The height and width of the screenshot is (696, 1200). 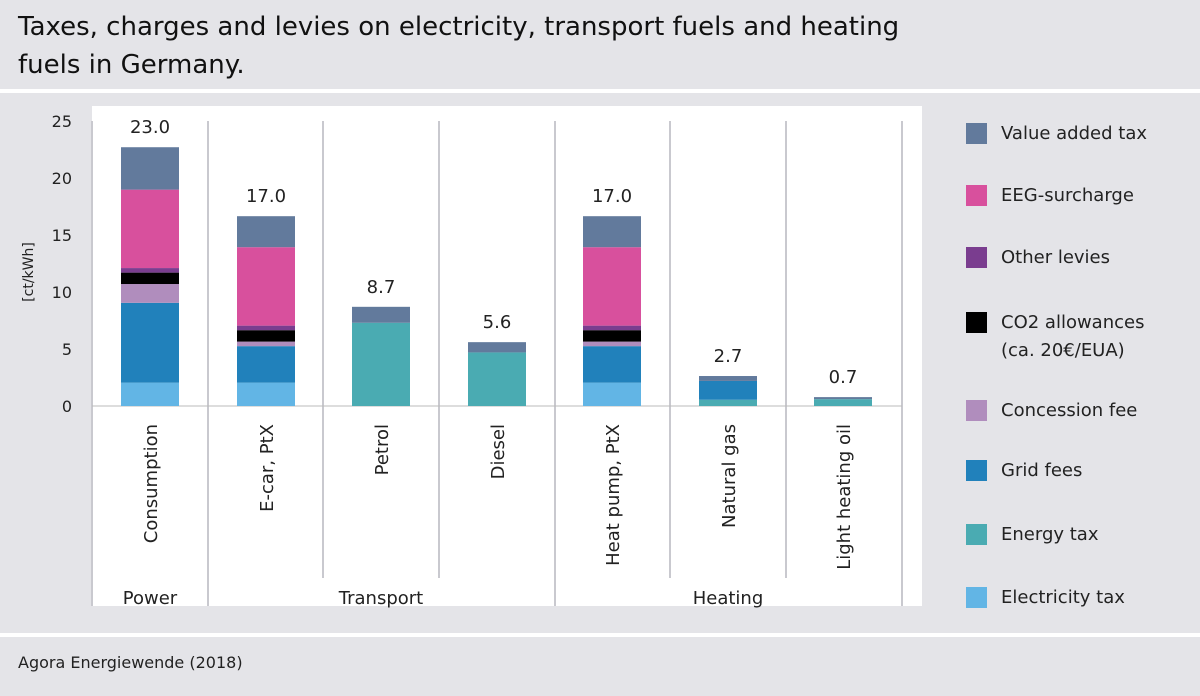 What do you see at coordinates (150, 127) in the screenshot?
I see `total-label: 23.0` at bounding box center [150, 127].